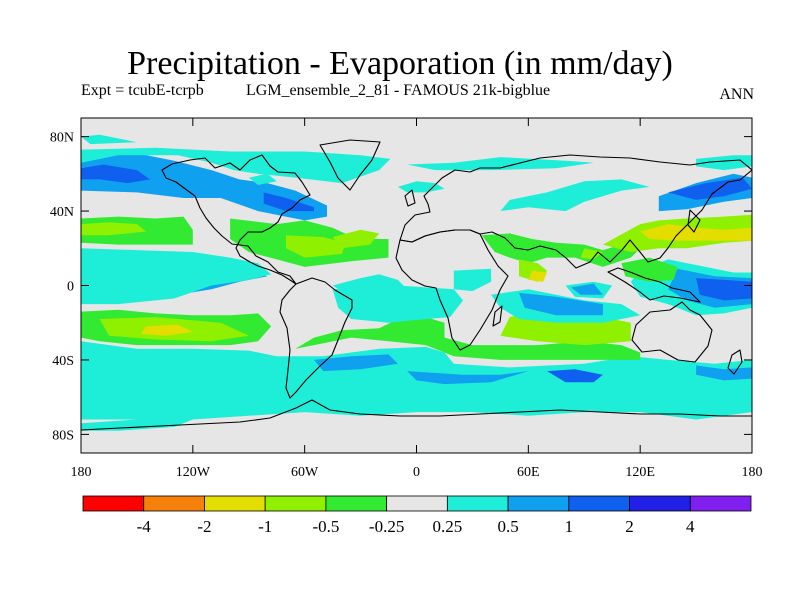  What do you see at coordinates (144, 526) in the screenshot?
I see `colorbar-label: -4` at bounding box center [144, 526].